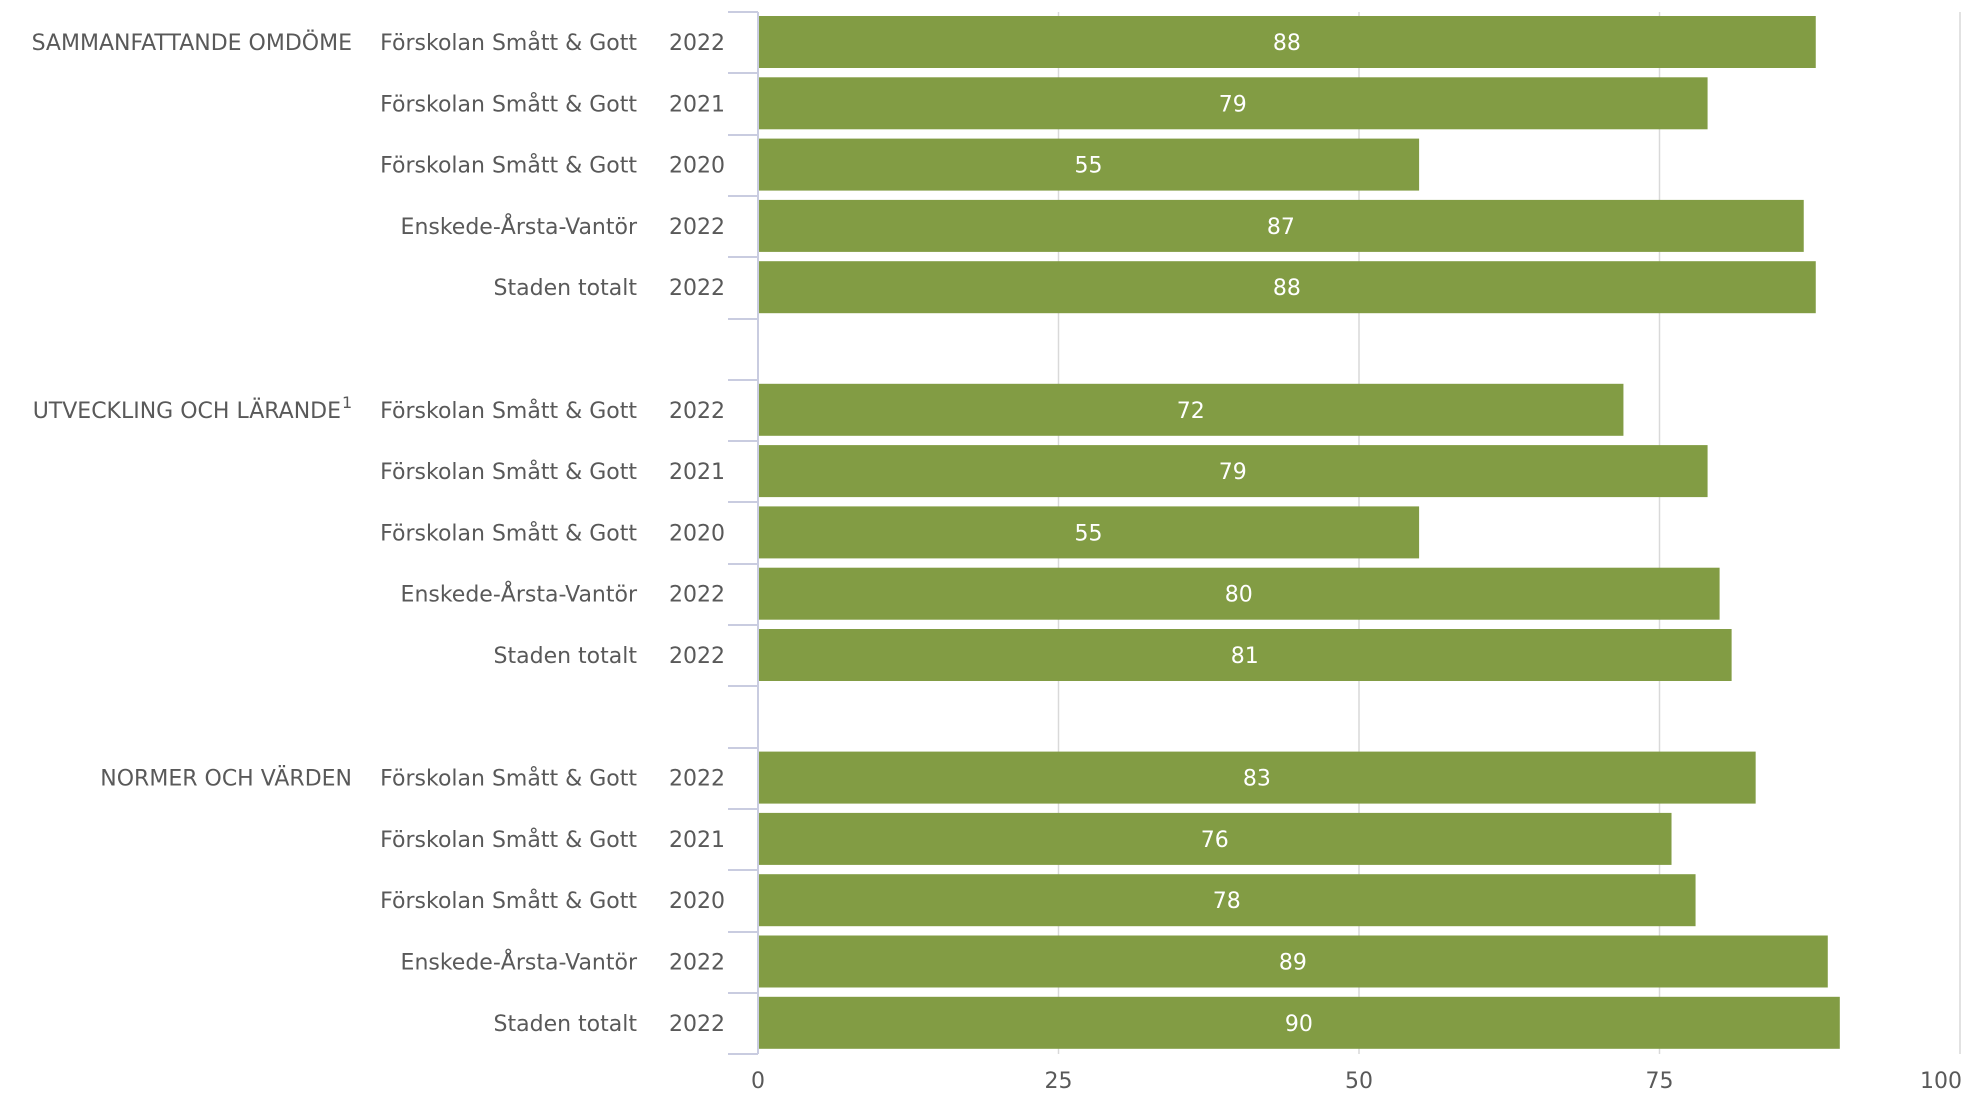  What do you see at coordinates (508, 779) in the screenshot?
I see `row-name-label-2-0: Förskolan Smått & Gott` at bounding box center [508, 779].